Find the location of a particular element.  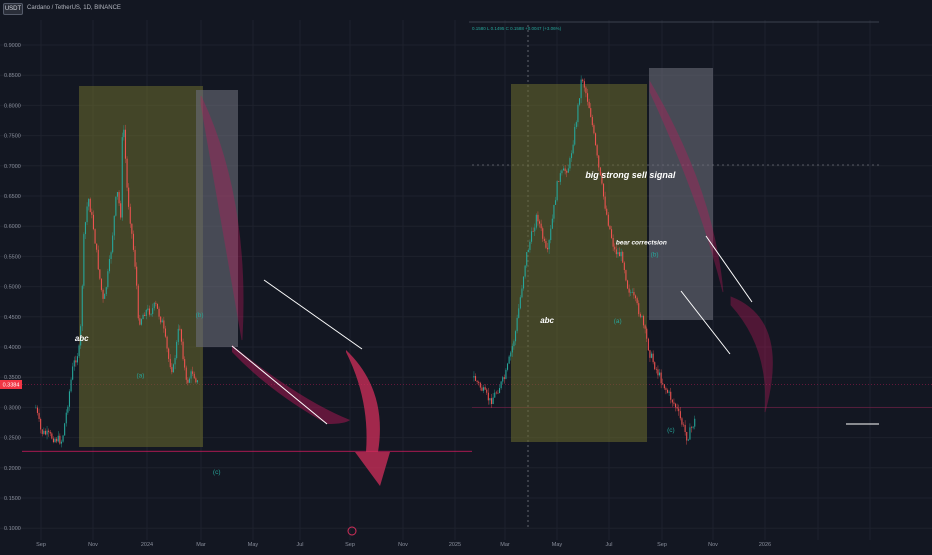

price-tag-bg is located at coordinates (11, 384).